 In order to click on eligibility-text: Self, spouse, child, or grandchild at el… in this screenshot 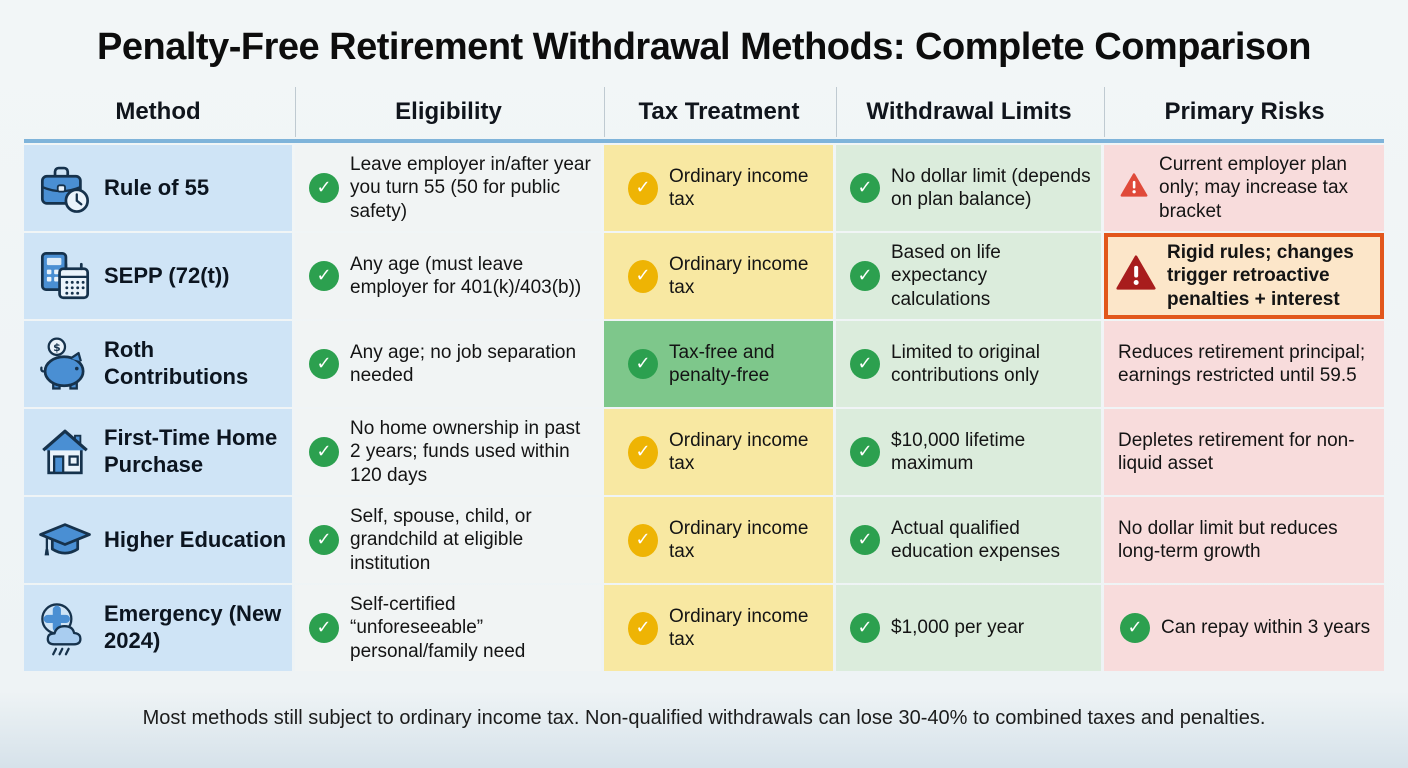, I will do `click(441, 540)`.